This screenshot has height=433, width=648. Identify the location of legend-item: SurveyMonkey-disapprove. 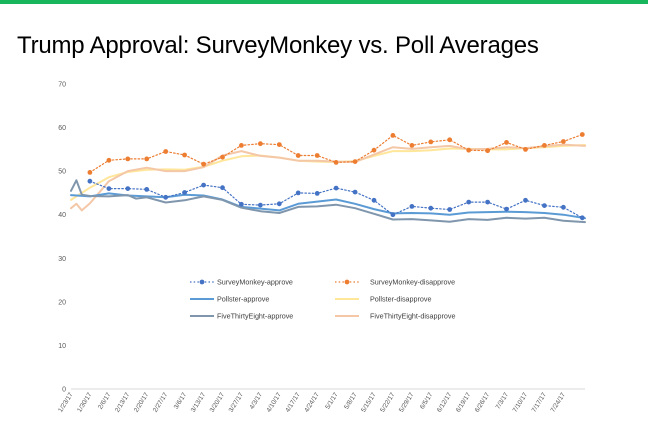
(395, 282).